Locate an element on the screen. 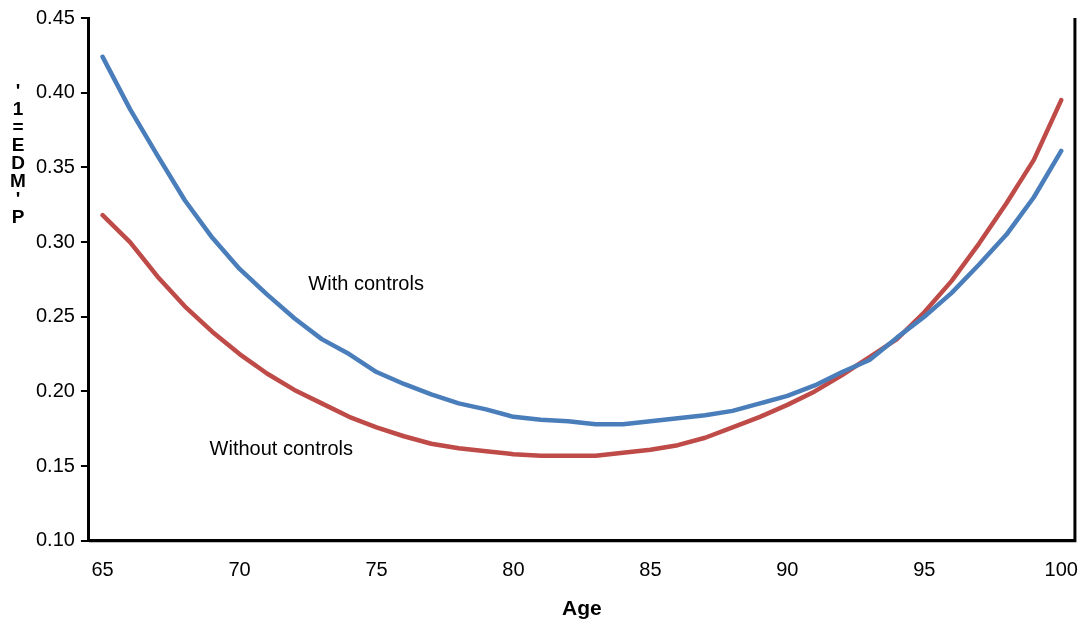 The image size is (1088, 626). x-tick-label: 100 is located at coordinates (1061, 569).